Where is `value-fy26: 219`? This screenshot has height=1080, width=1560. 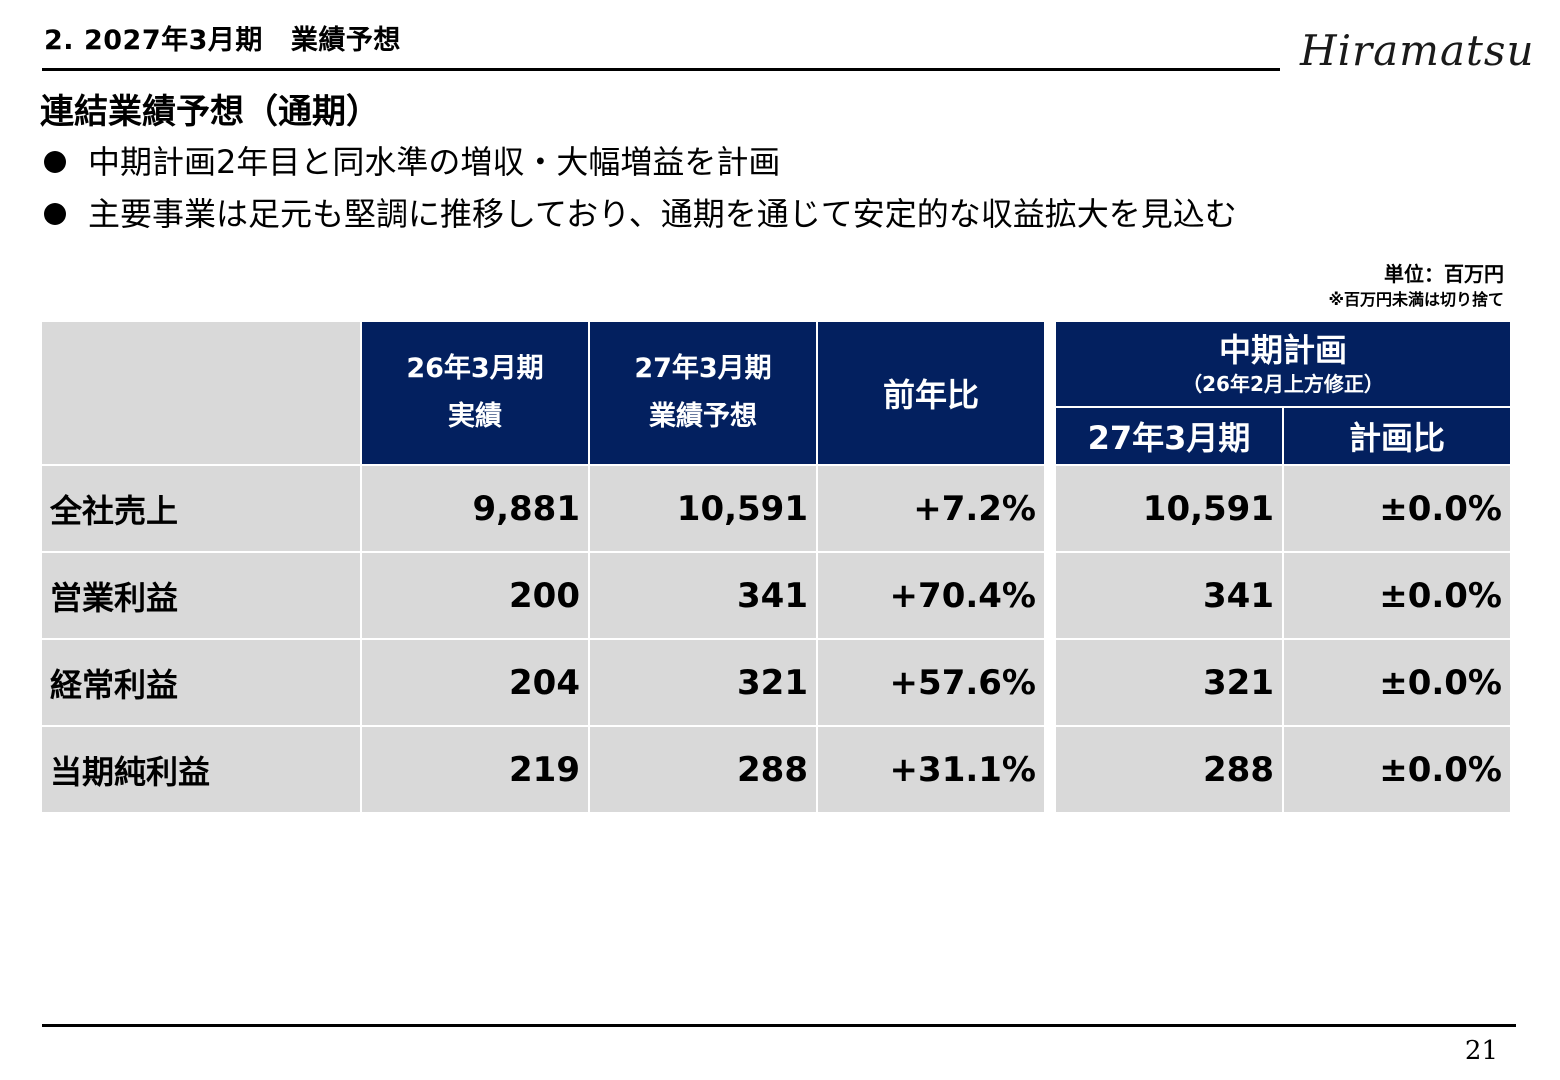 value-fy26: 219 is located at coordinates (475, 769).